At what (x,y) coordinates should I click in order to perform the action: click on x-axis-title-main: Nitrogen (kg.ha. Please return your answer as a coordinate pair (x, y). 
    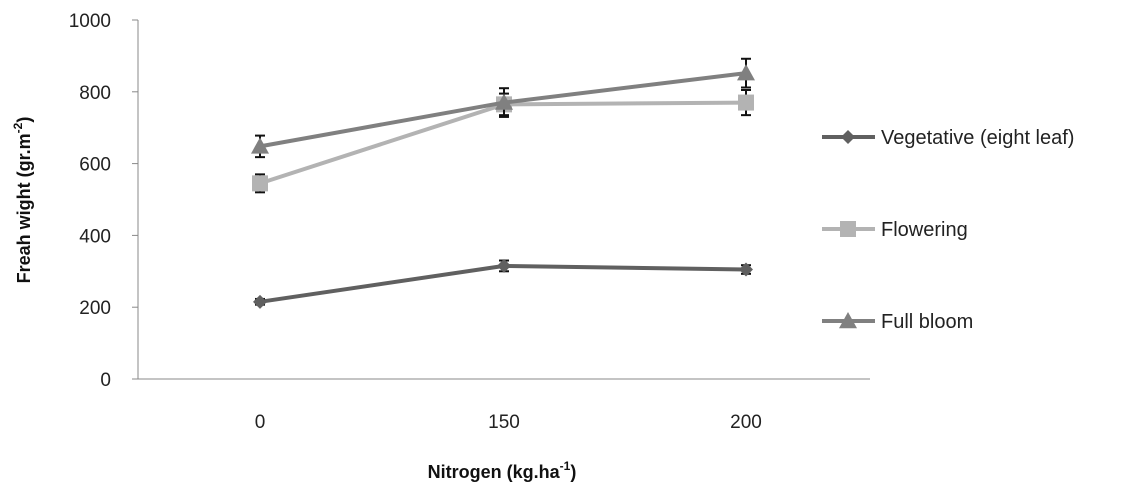
    Looking at the image, I should click on (494, 472).